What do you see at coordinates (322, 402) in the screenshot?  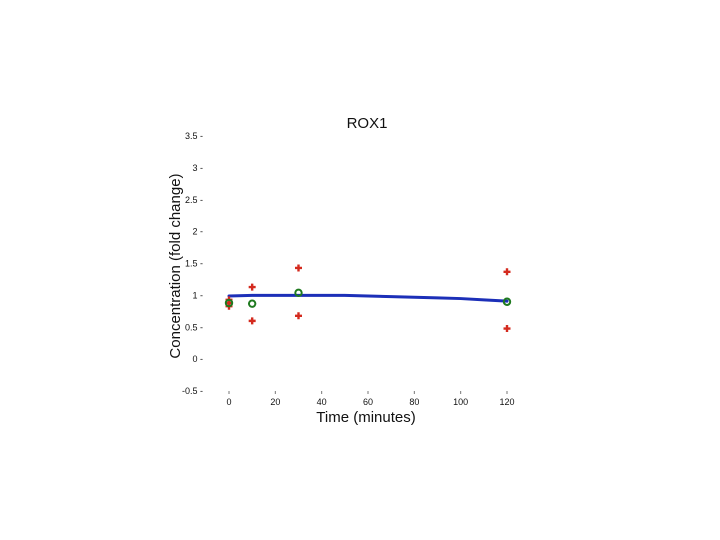 I see `x-tick-label: 40` at bounding box center [322, 402].